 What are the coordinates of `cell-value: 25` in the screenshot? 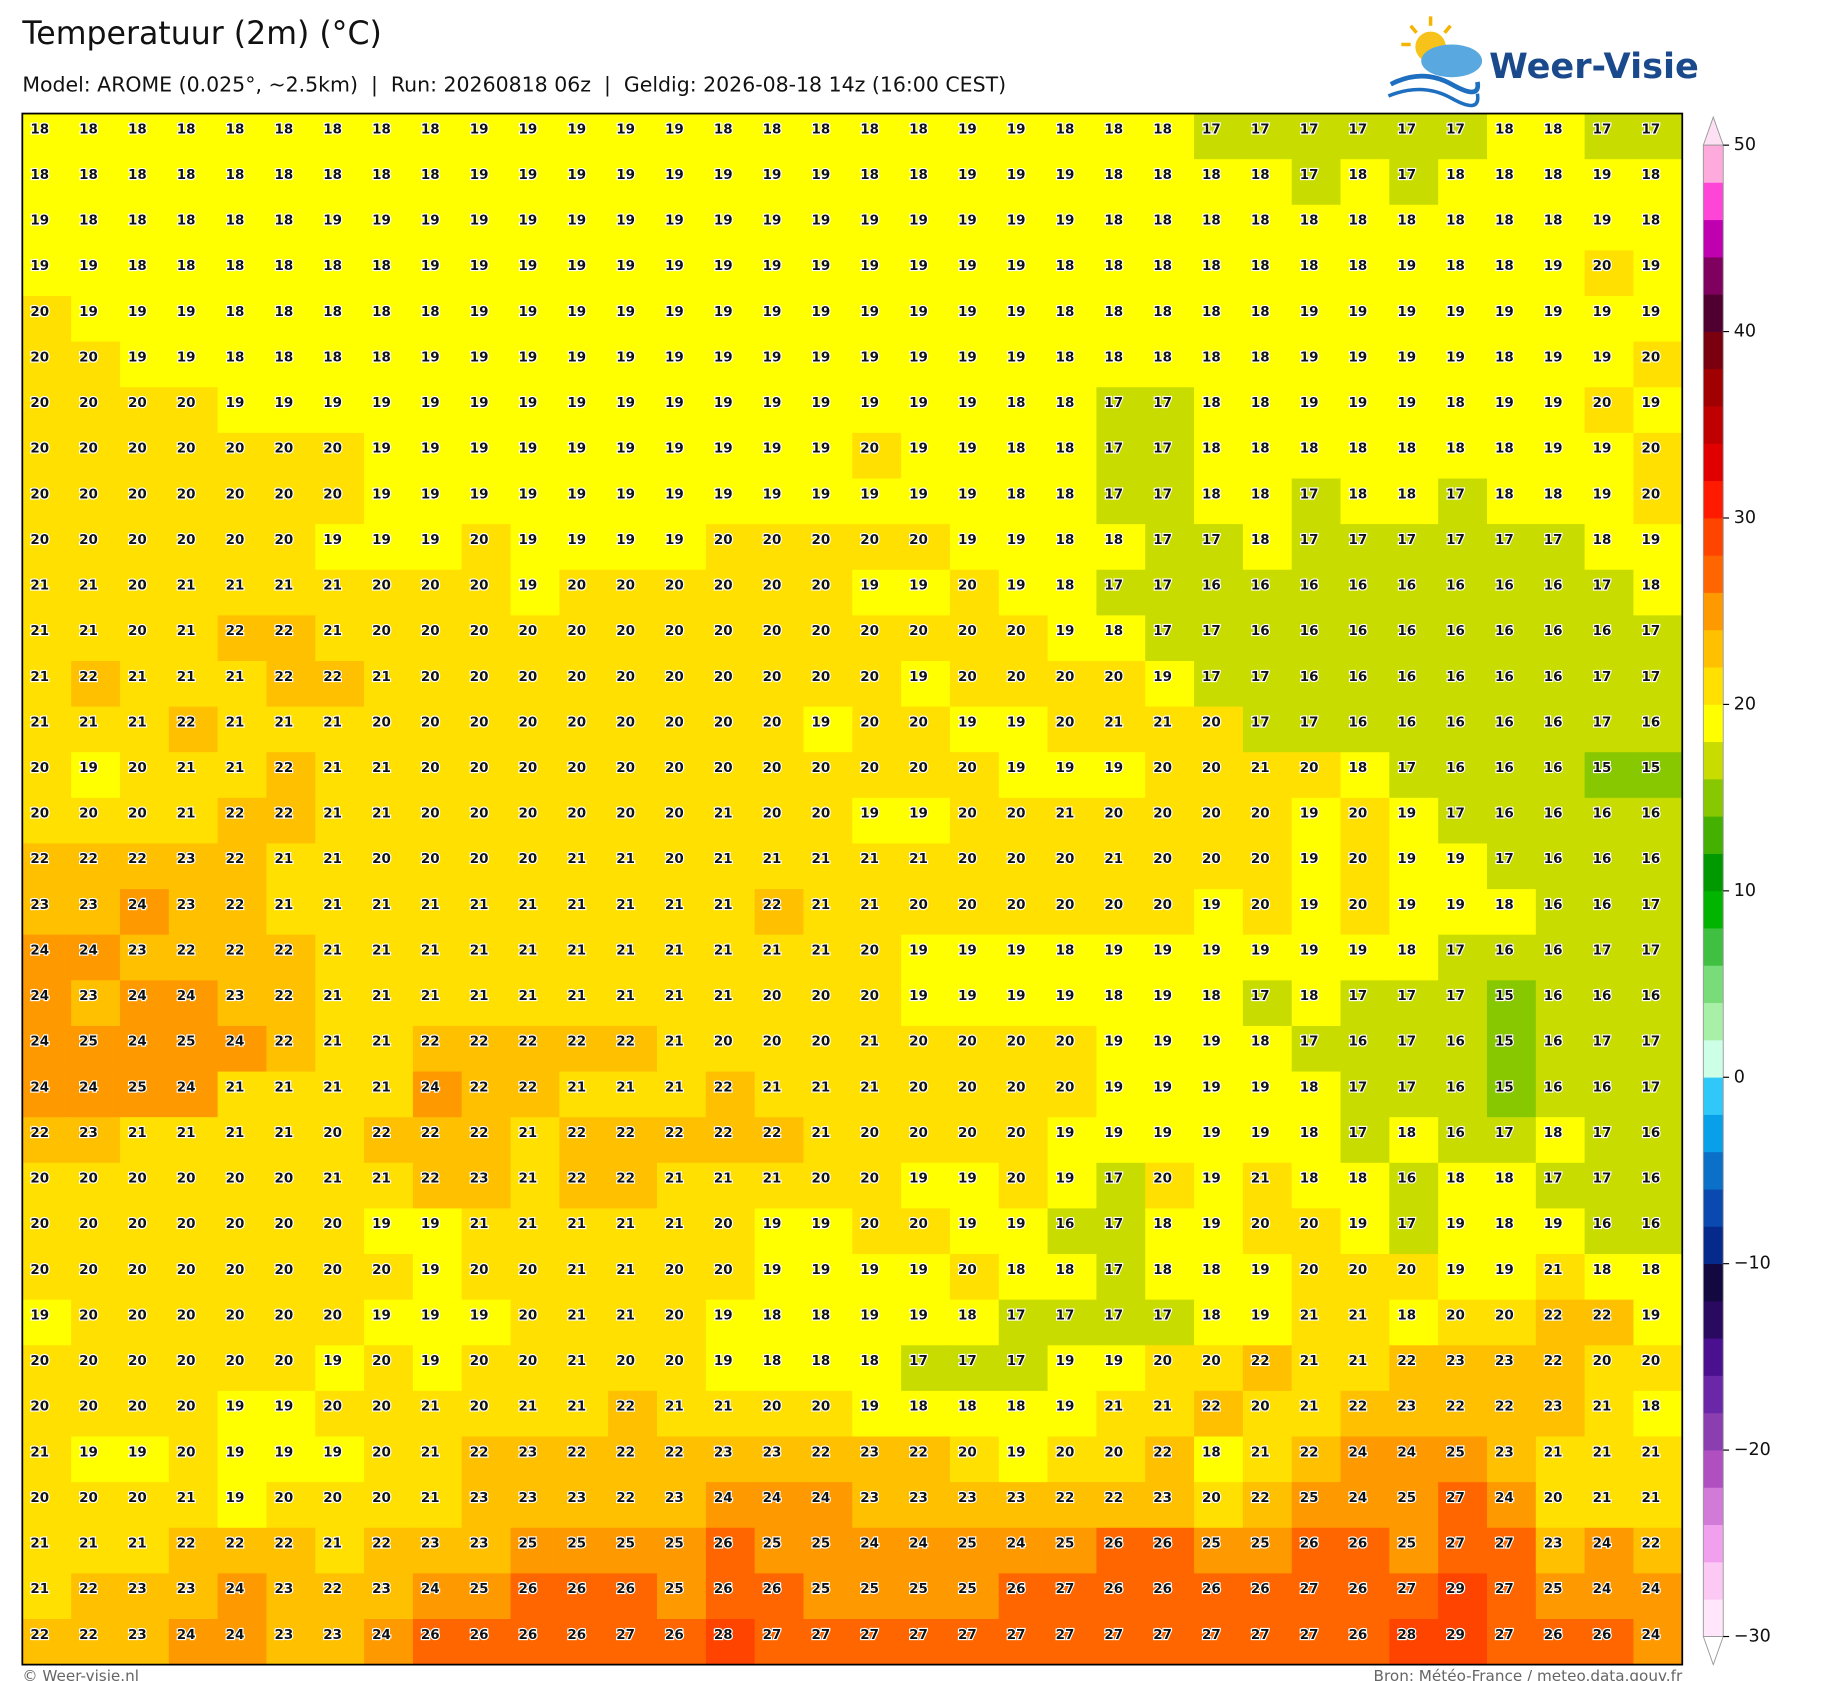 It's located at (1211, 1544).